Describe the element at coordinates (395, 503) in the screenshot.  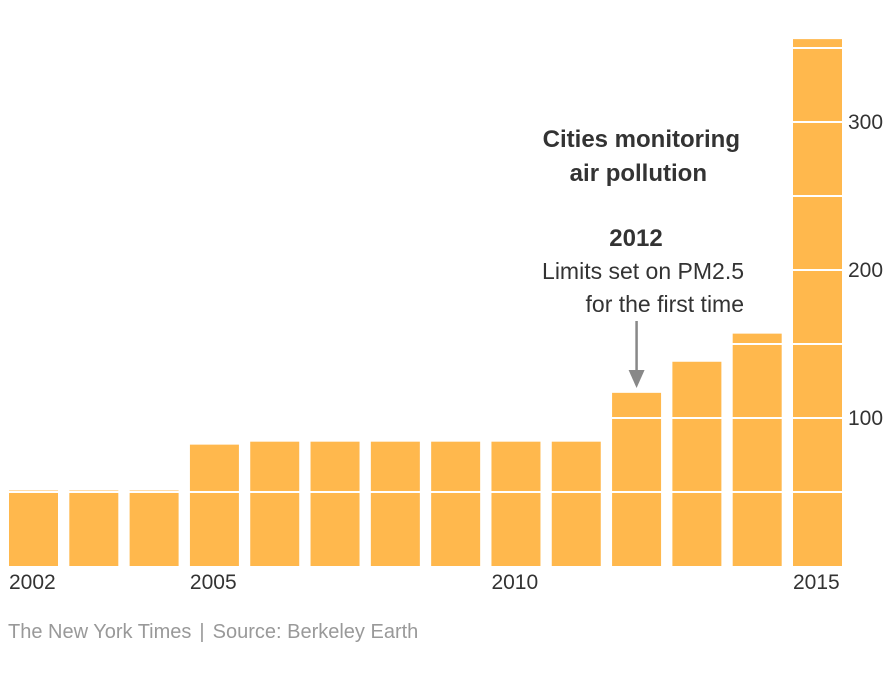
I see `bar-2008` at that location.